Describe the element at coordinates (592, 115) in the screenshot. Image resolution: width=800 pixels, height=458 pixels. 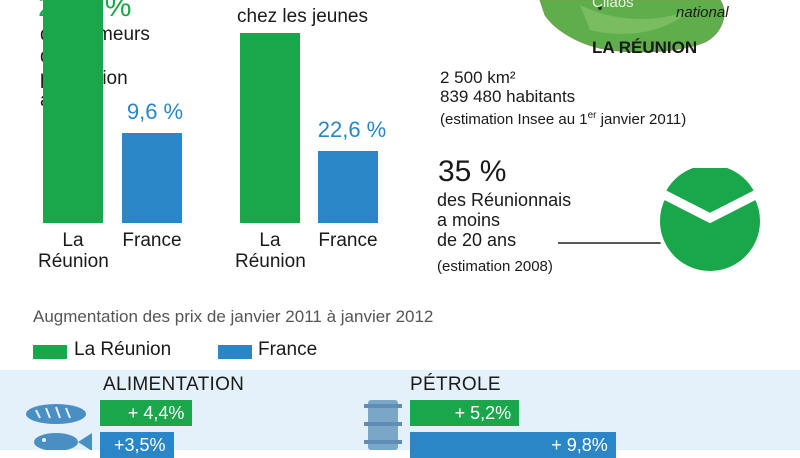
I see `estimate-sup: er` at that location.